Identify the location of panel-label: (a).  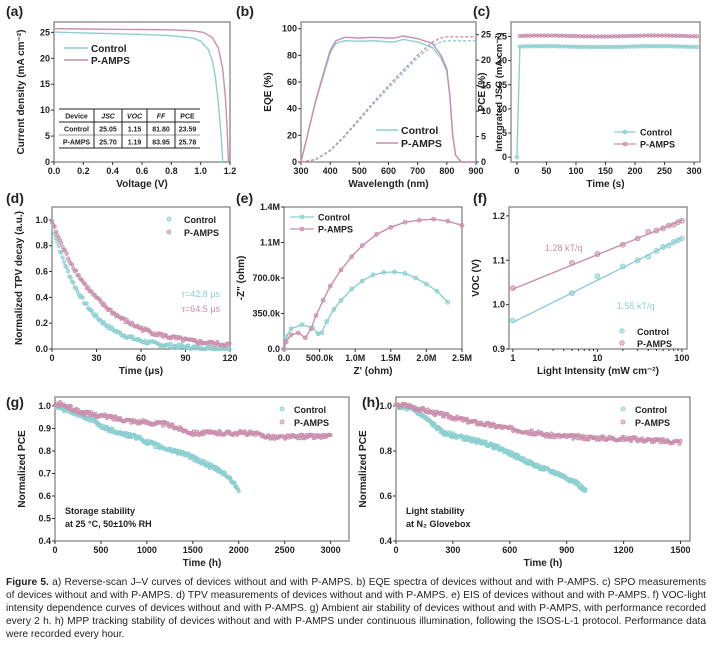
(14, 11).